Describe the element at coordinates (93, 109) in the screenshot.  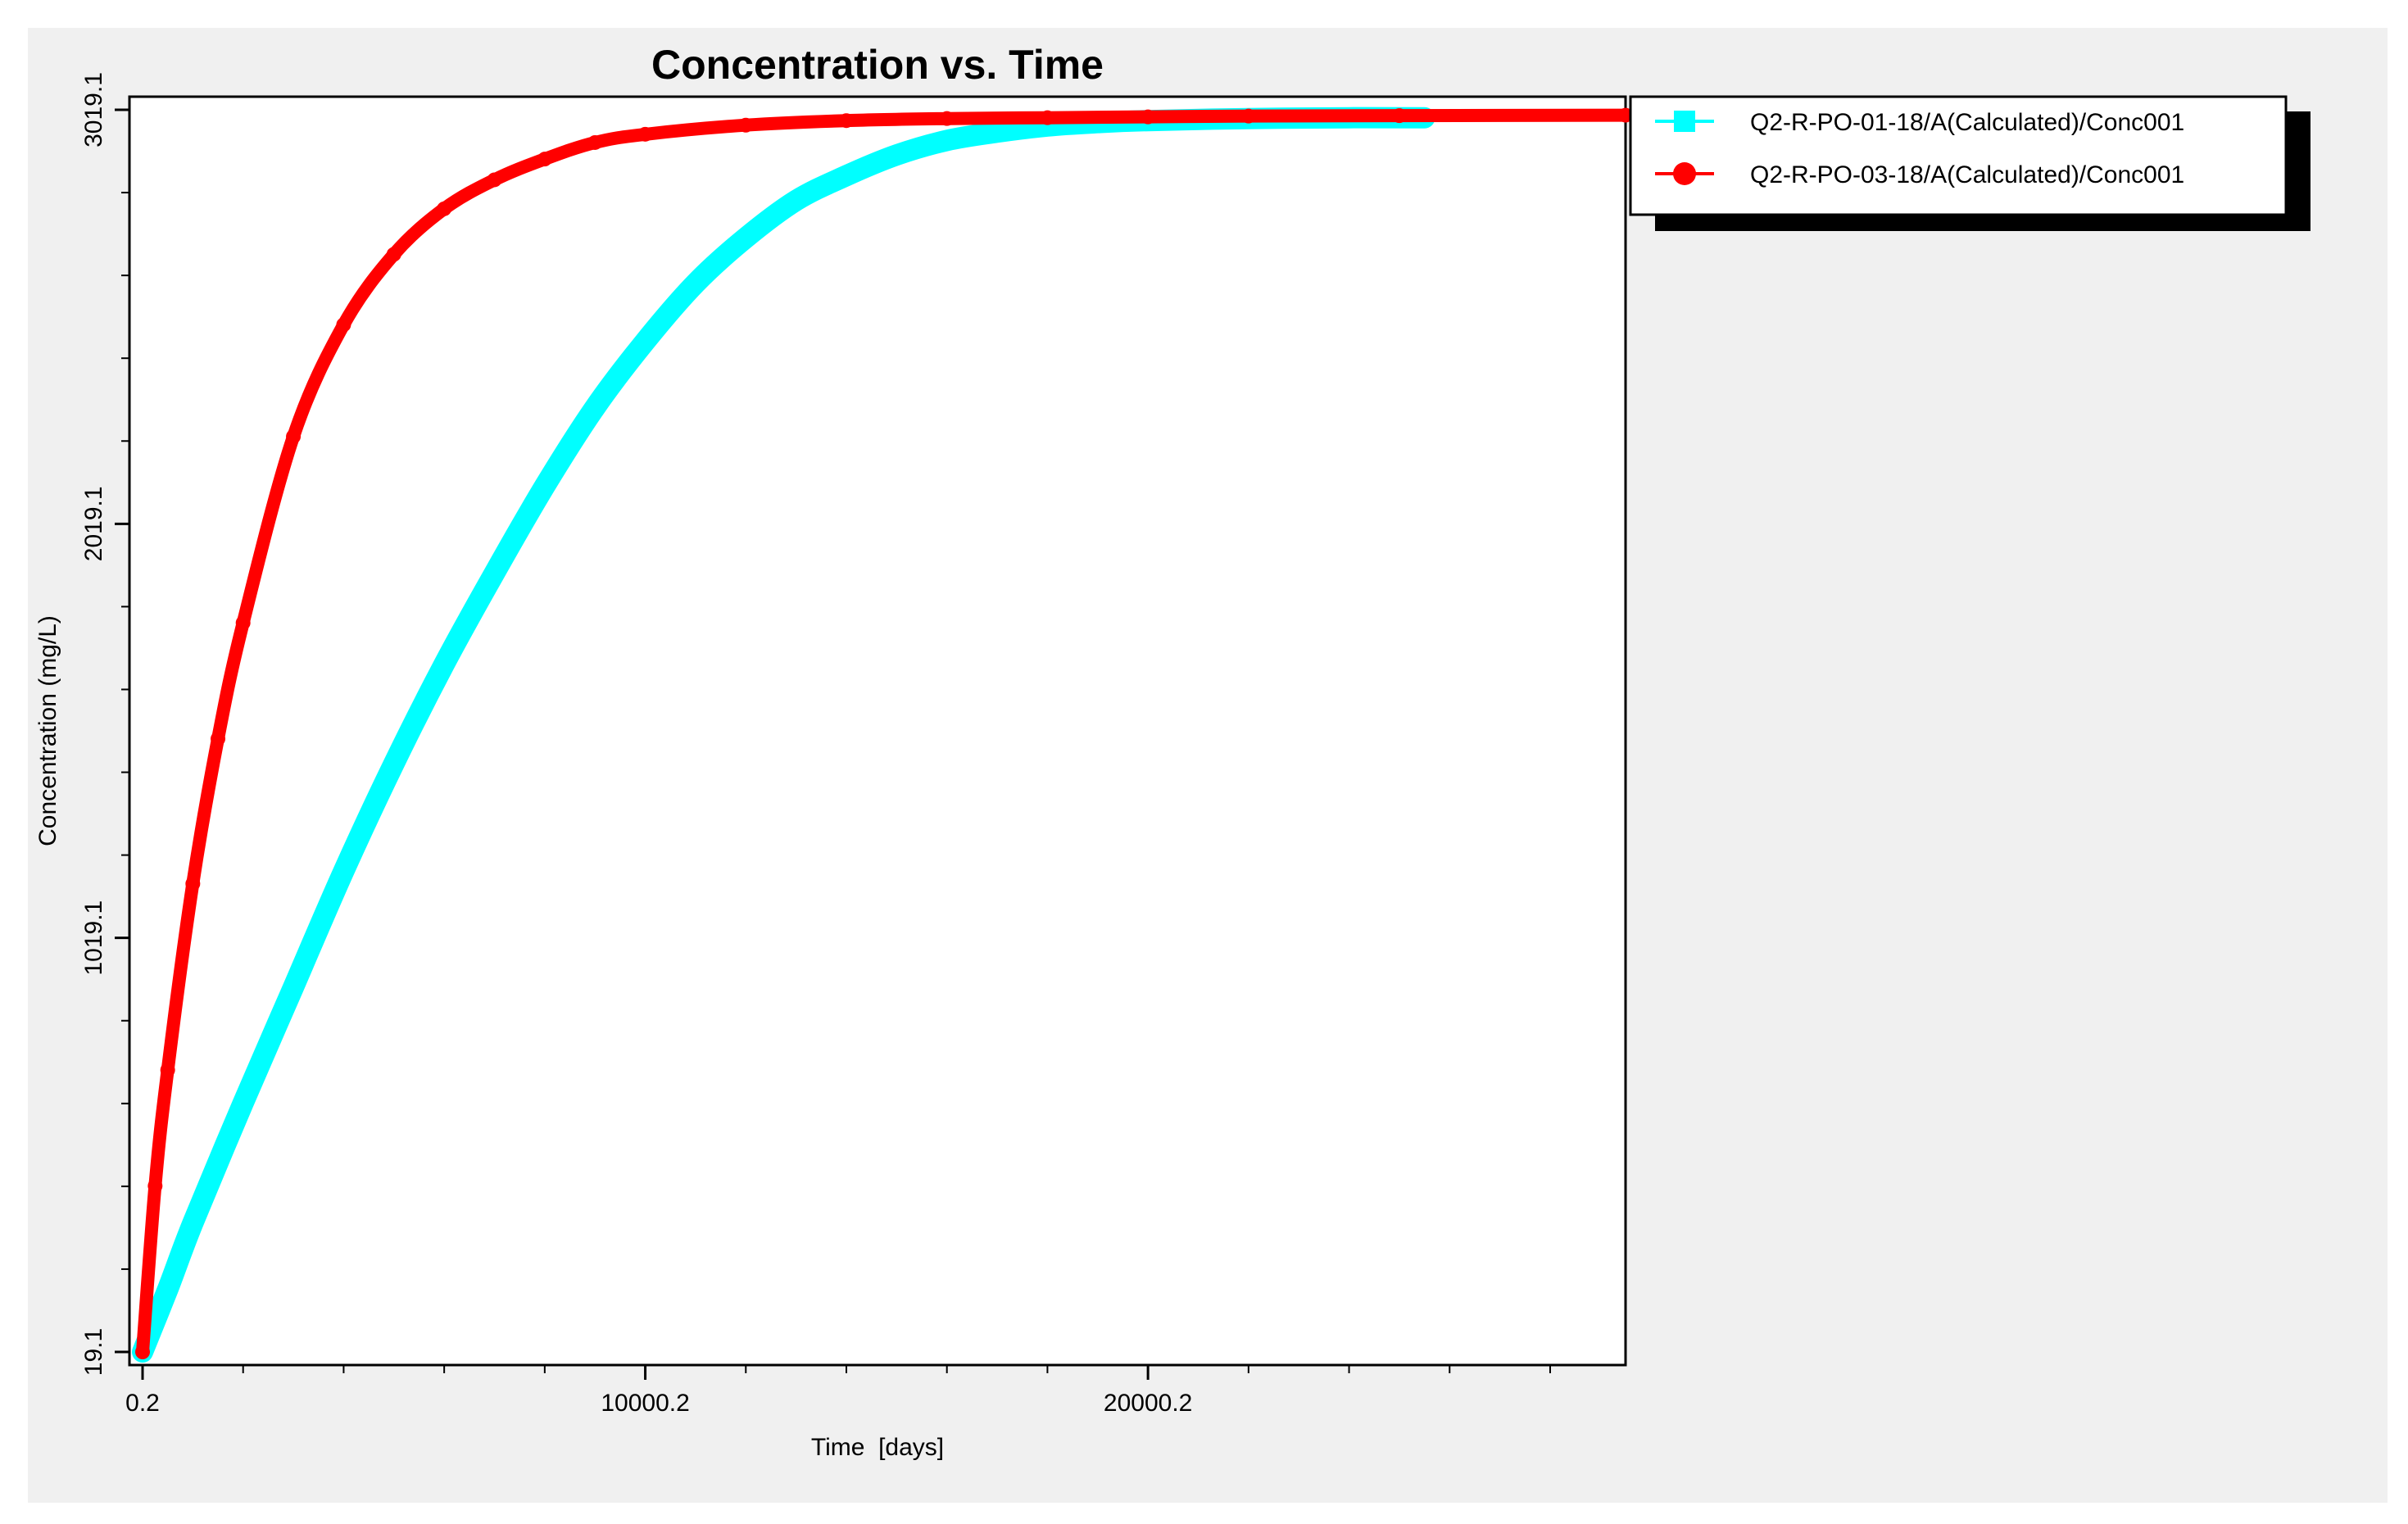
I see `y-tick-label: 3019.1` at that location.